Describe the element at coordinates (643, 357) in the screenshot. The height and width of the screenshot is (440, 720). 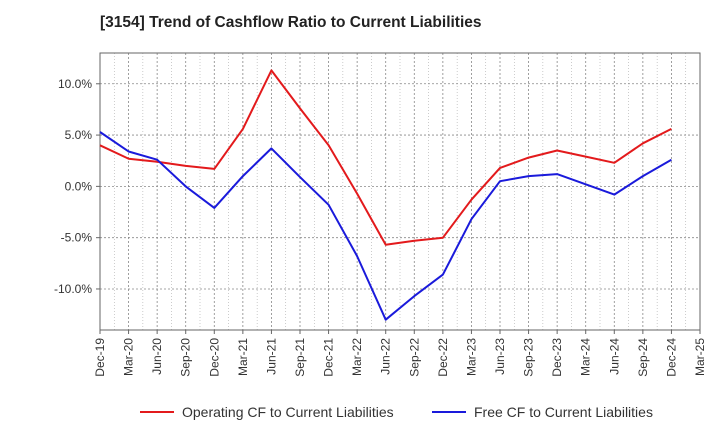
I see `x-tick-label: Sep-24` at that location.